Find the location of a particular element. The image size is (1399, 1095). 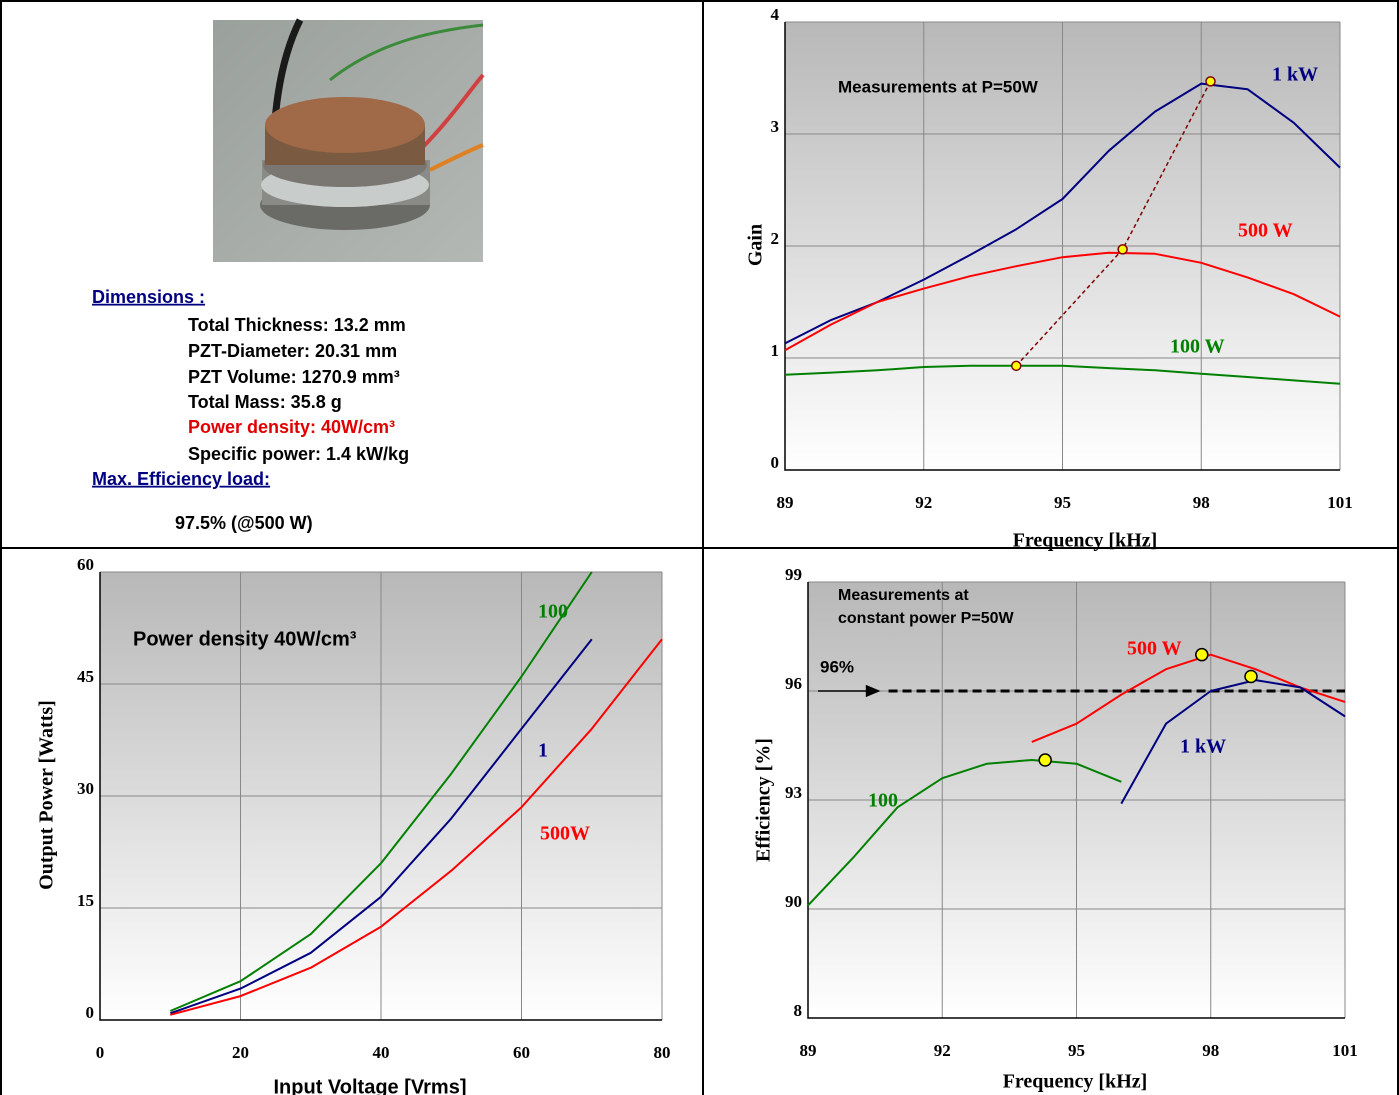

doc-line: Total Mass: 35.8 g is located at coordinates (265, 402).